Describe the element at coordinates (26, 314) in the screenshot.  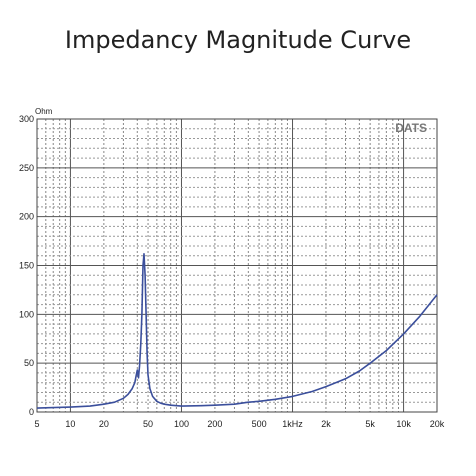
I see `y-tick-label: 100` at that location.